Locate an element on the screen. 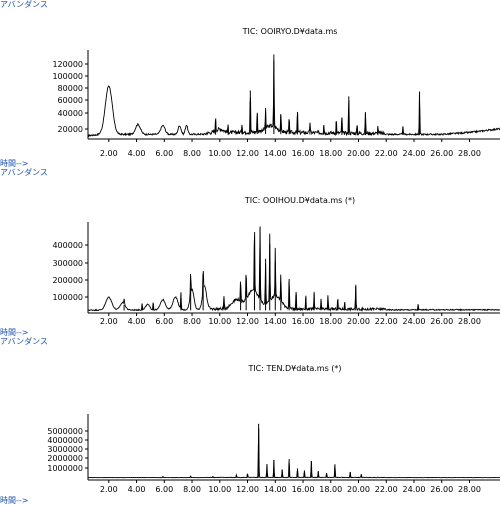 The image size is (500, 507). y-tick-label: 4000000 is located at coordinates (65, 440).